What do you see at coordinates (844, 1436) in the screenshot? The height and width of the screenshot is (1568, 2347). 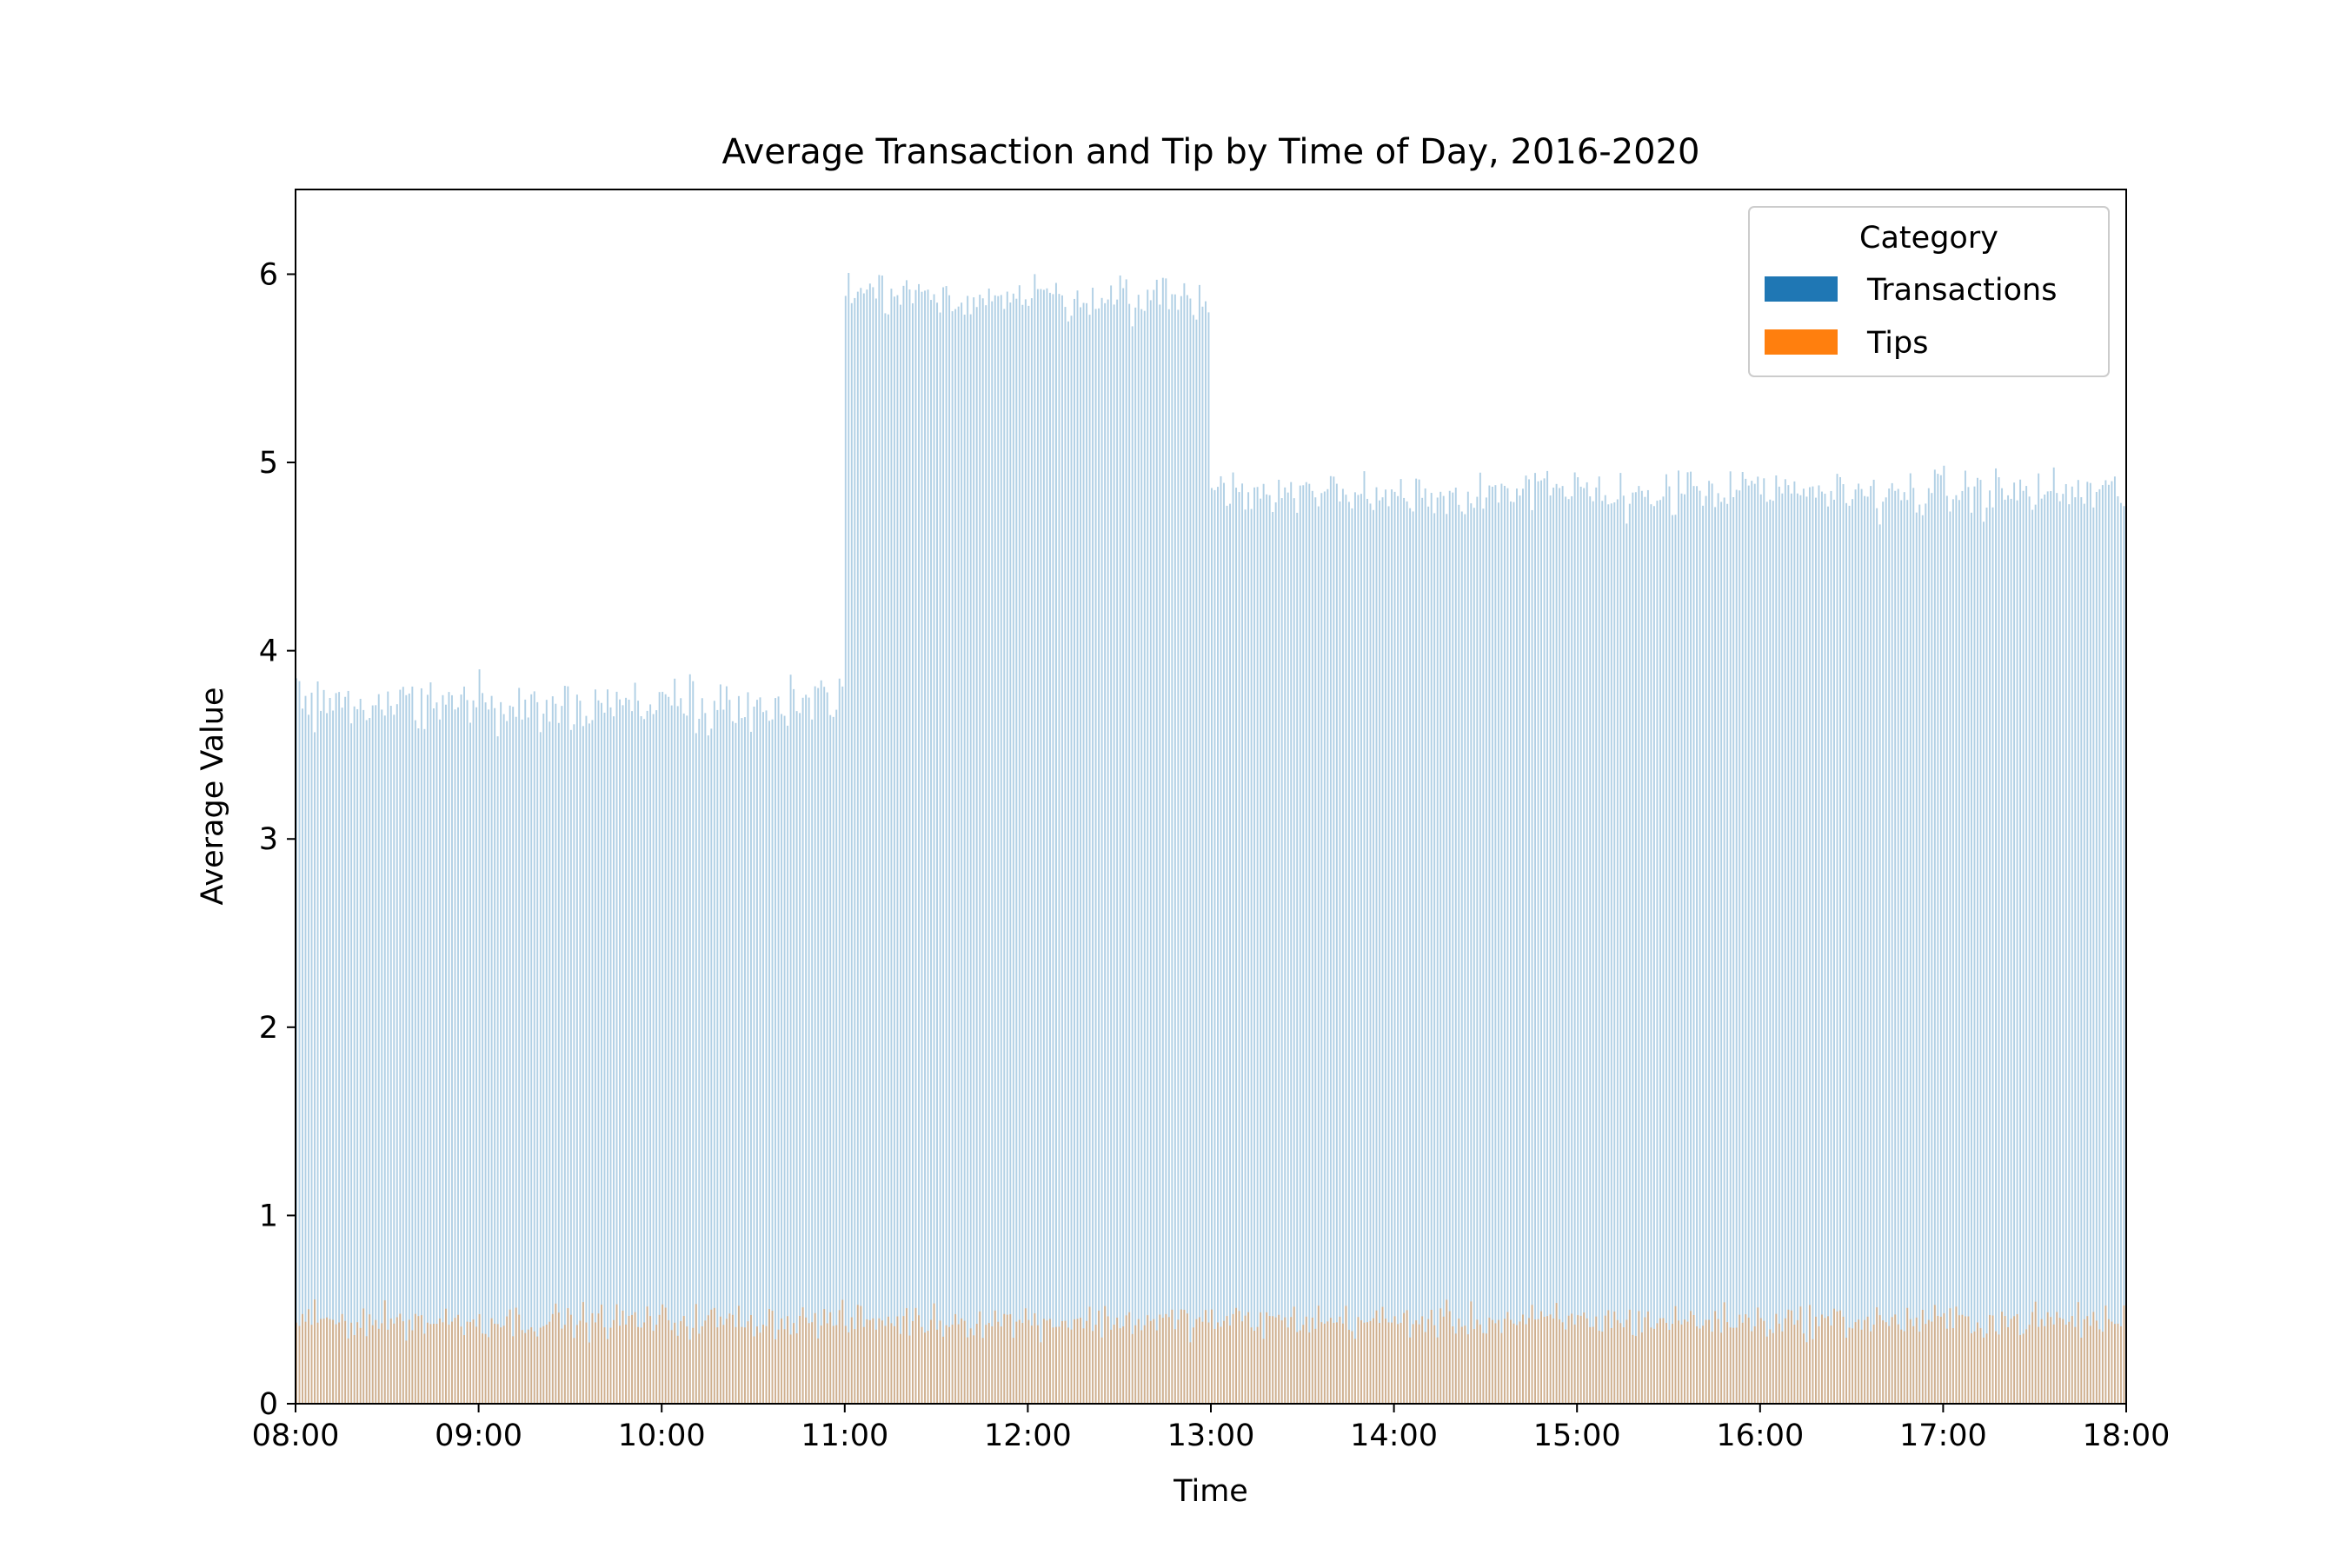 I see `x-tick-label: 11:00` at bounding box center [844, 1436].